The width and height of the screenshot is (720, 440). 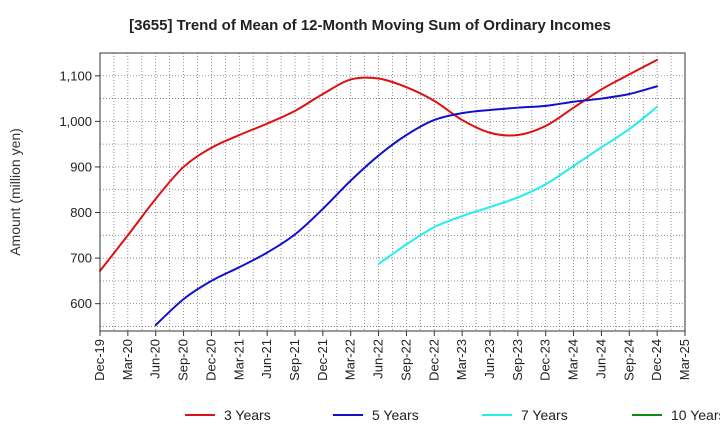 I want to click on legend-label: 10 Years, so click(x=695, y=415).